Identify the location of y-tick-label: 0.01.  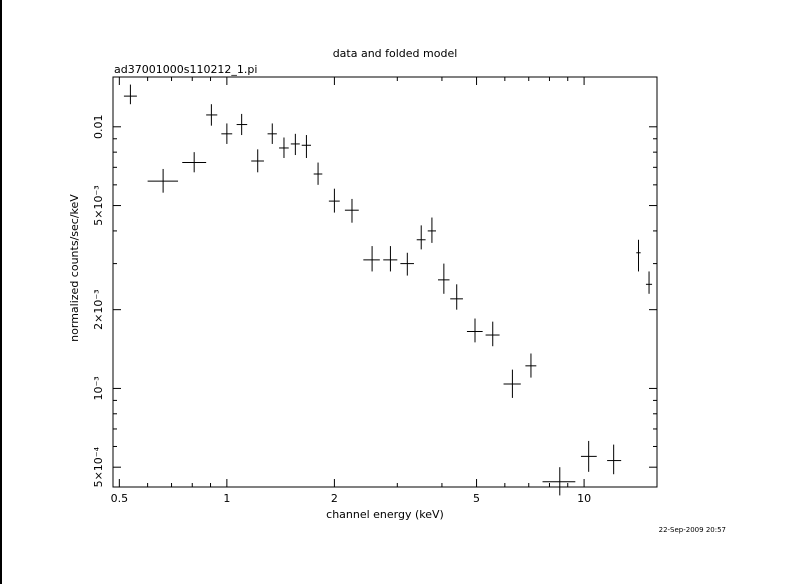
(98, 127).